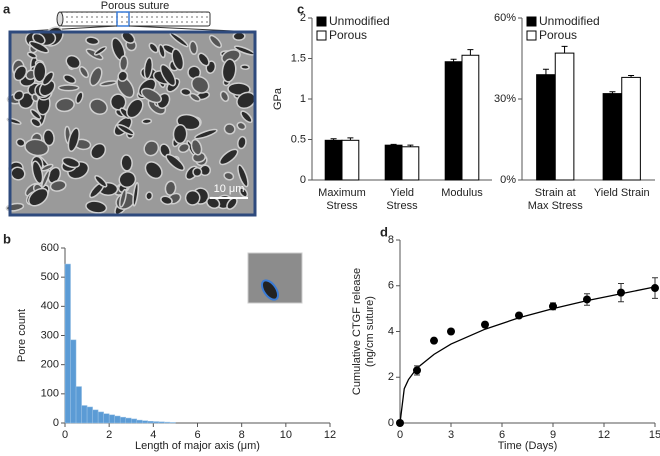 The image size is (660, 456). I want to click on x-tick-label: Maximum, so click(342, 193).